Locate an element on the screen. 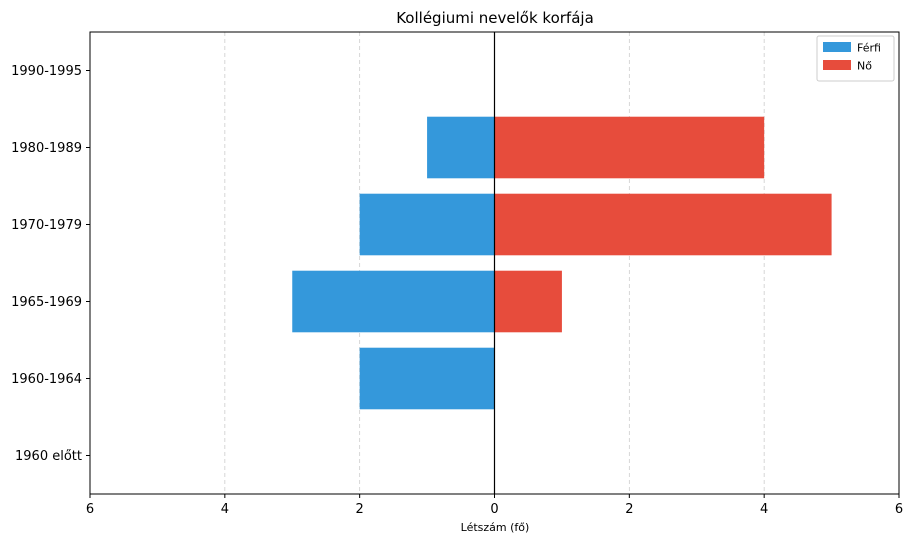 The height and width of the screenshot is (535, 903). x-tick-label: 0 is located at coordinates (494, 509).